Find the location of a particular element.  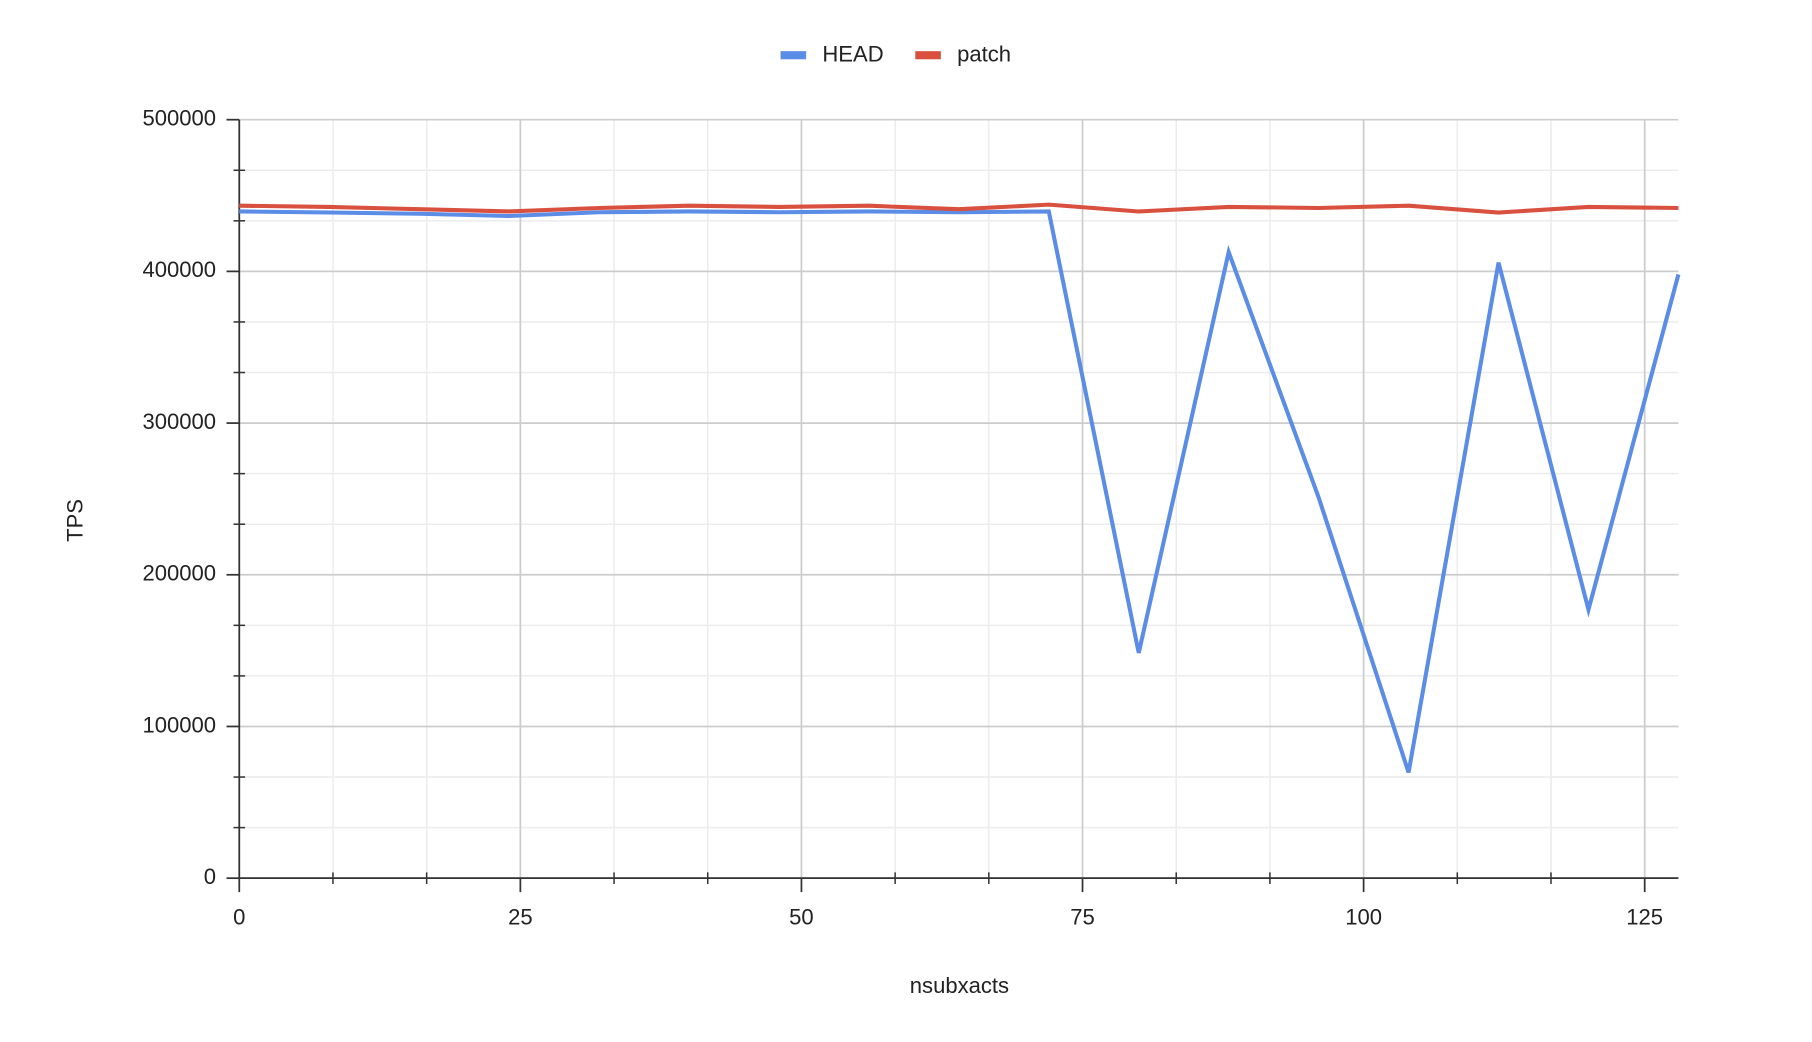

legend-label: HEAD is located at coordinates (852, 54).